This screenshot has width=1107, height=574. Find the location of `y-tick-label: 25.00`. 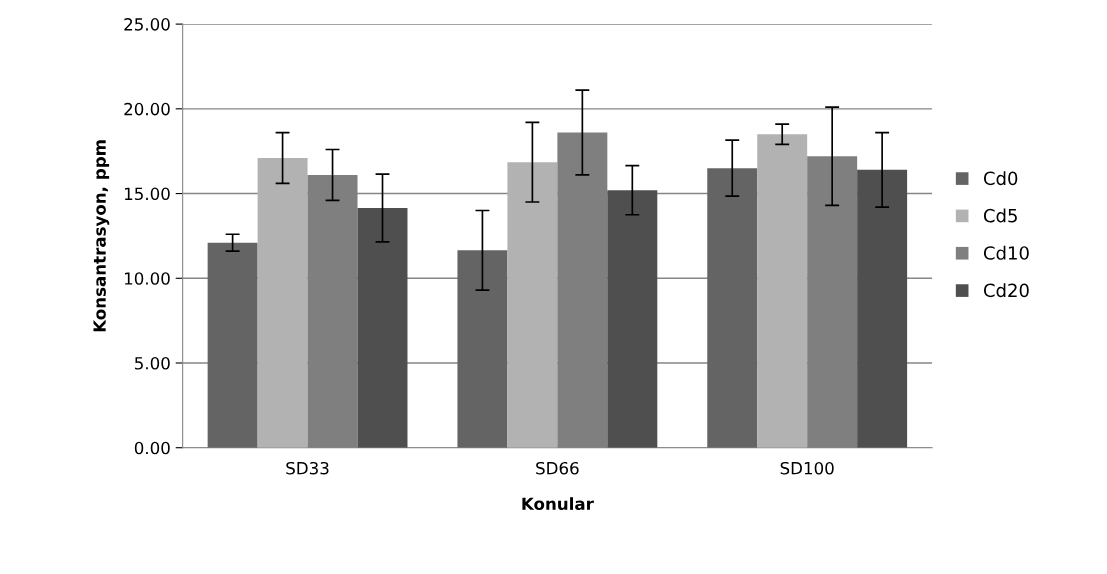

y-tick-label: 25.00 is located at coordinates (147, 24).